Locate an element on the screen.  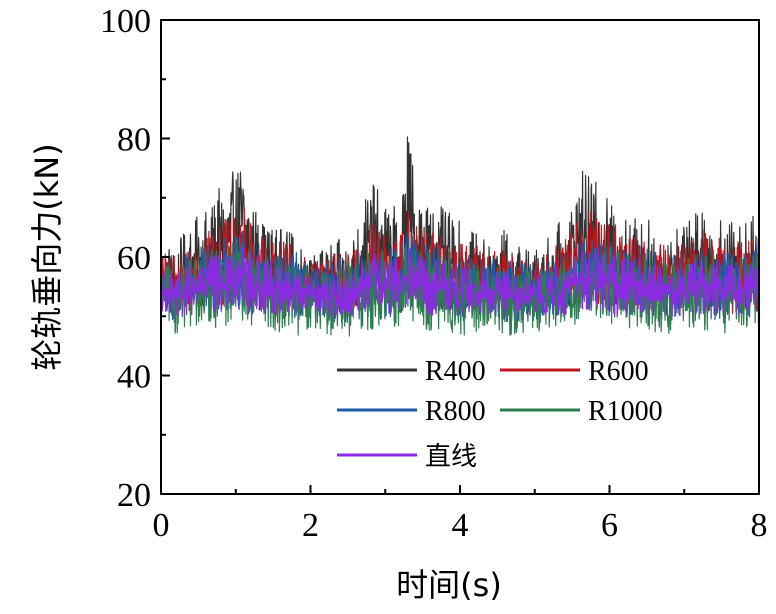
x-axis-title: 时间(s) is located at coordinates (449, 585).